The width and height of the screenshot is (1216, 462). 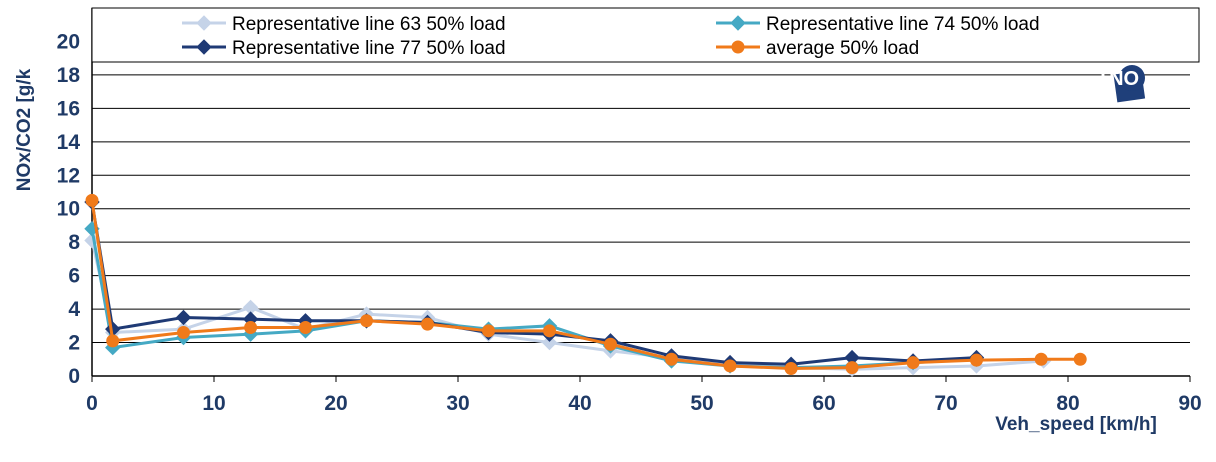 I want to click on x-tick-label: 50, so click(x=701, y=403).